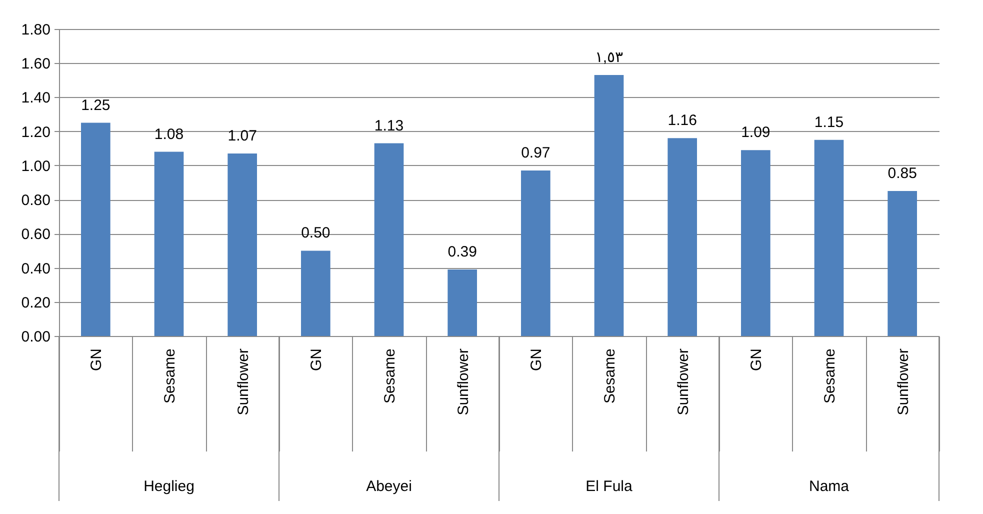 This screenshot has height=514, width=983. What do you see at coordinates (35, 337) in the screenshot?
I see `y-tick-label: 0.00` at bounding box center [35, 337].